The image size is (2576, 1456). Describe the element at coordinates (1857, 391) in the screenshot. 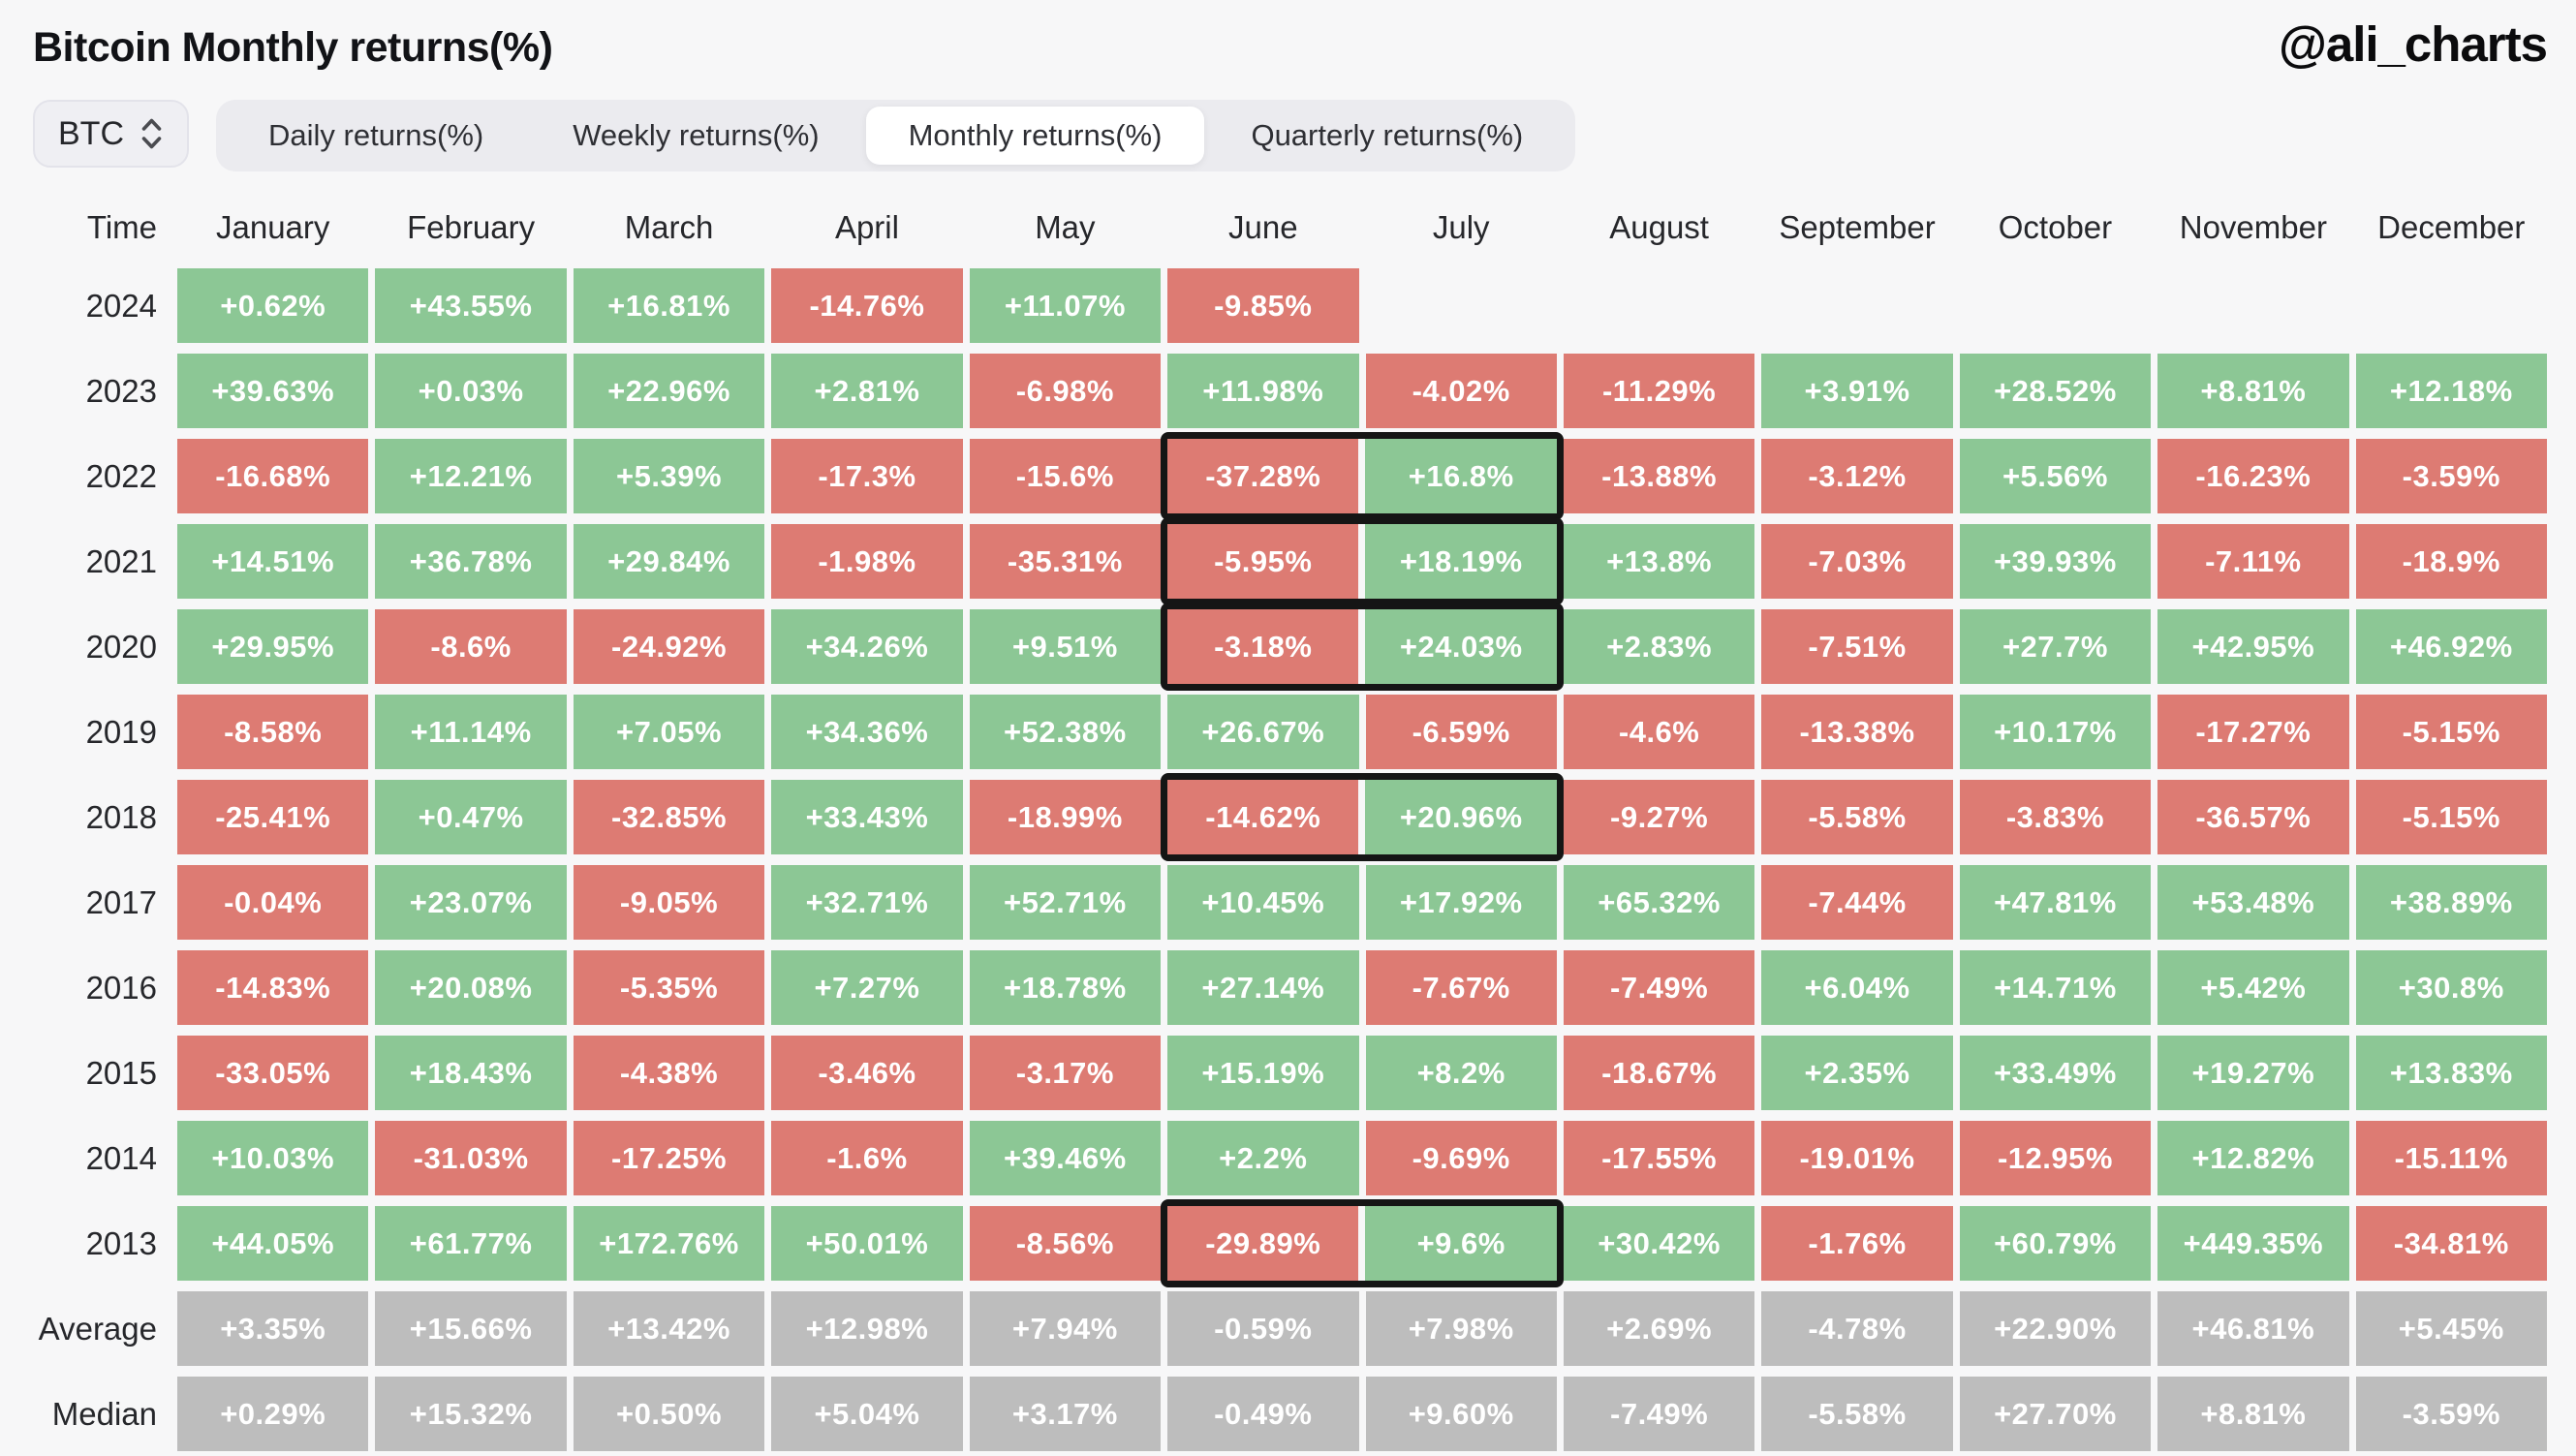

I see `return-cell: +3.91%` at that location.